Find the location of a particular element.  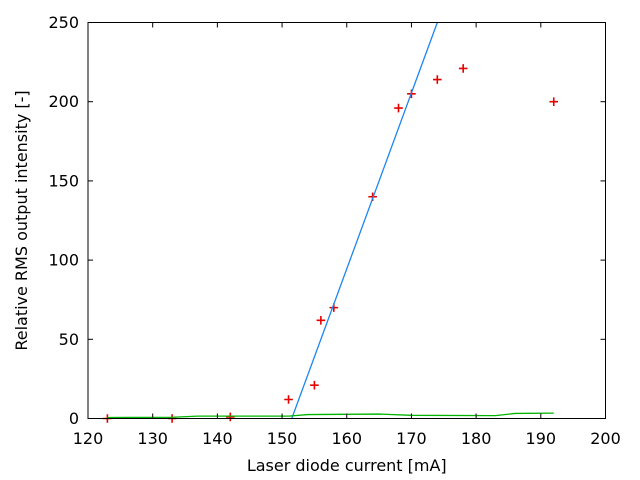

baseline-curve is located at coordinates (330, 415).